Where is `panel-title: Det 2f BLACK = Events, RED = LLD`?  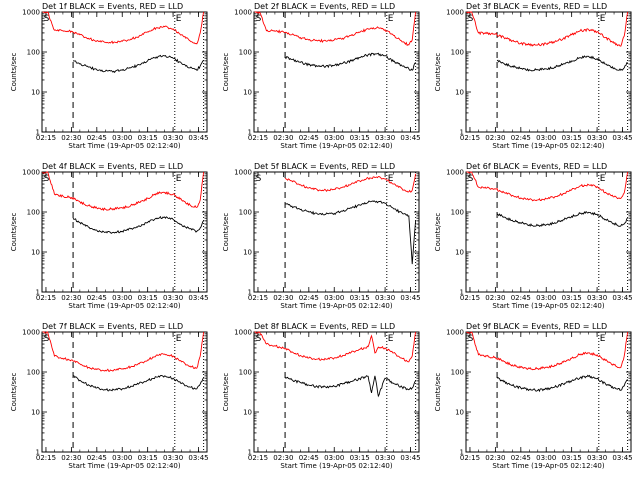
panel-title: Det 2f BLACK = Events, RED = LLD is located at coordinates (324, 6).